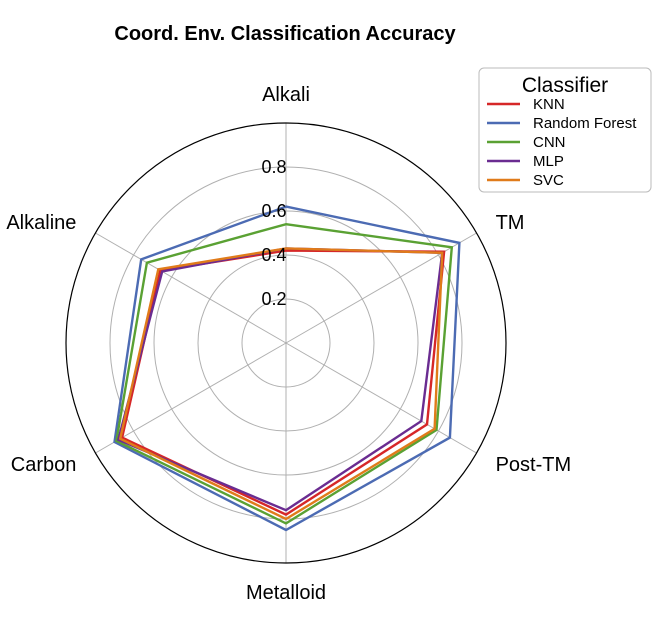 This screenshot has height=622, width=667. I want to click on radial-tick-label: 0.6, so click(273, 211).